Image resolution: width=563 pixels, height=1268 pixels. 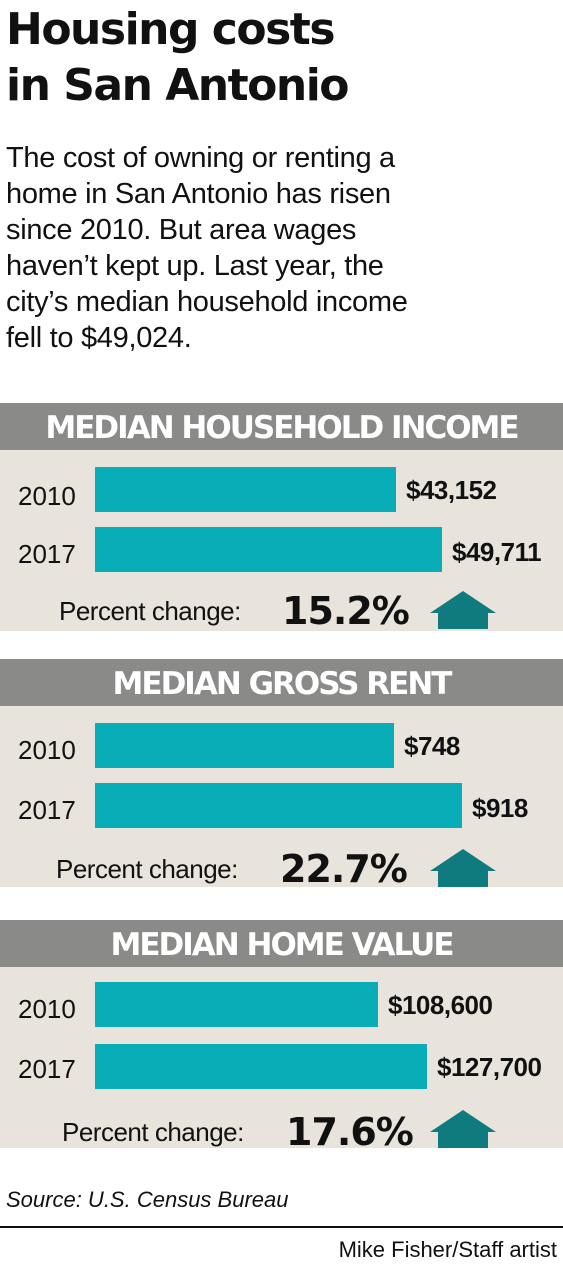 I want to click on value-label: $49,711, so click(x=497, y=552).